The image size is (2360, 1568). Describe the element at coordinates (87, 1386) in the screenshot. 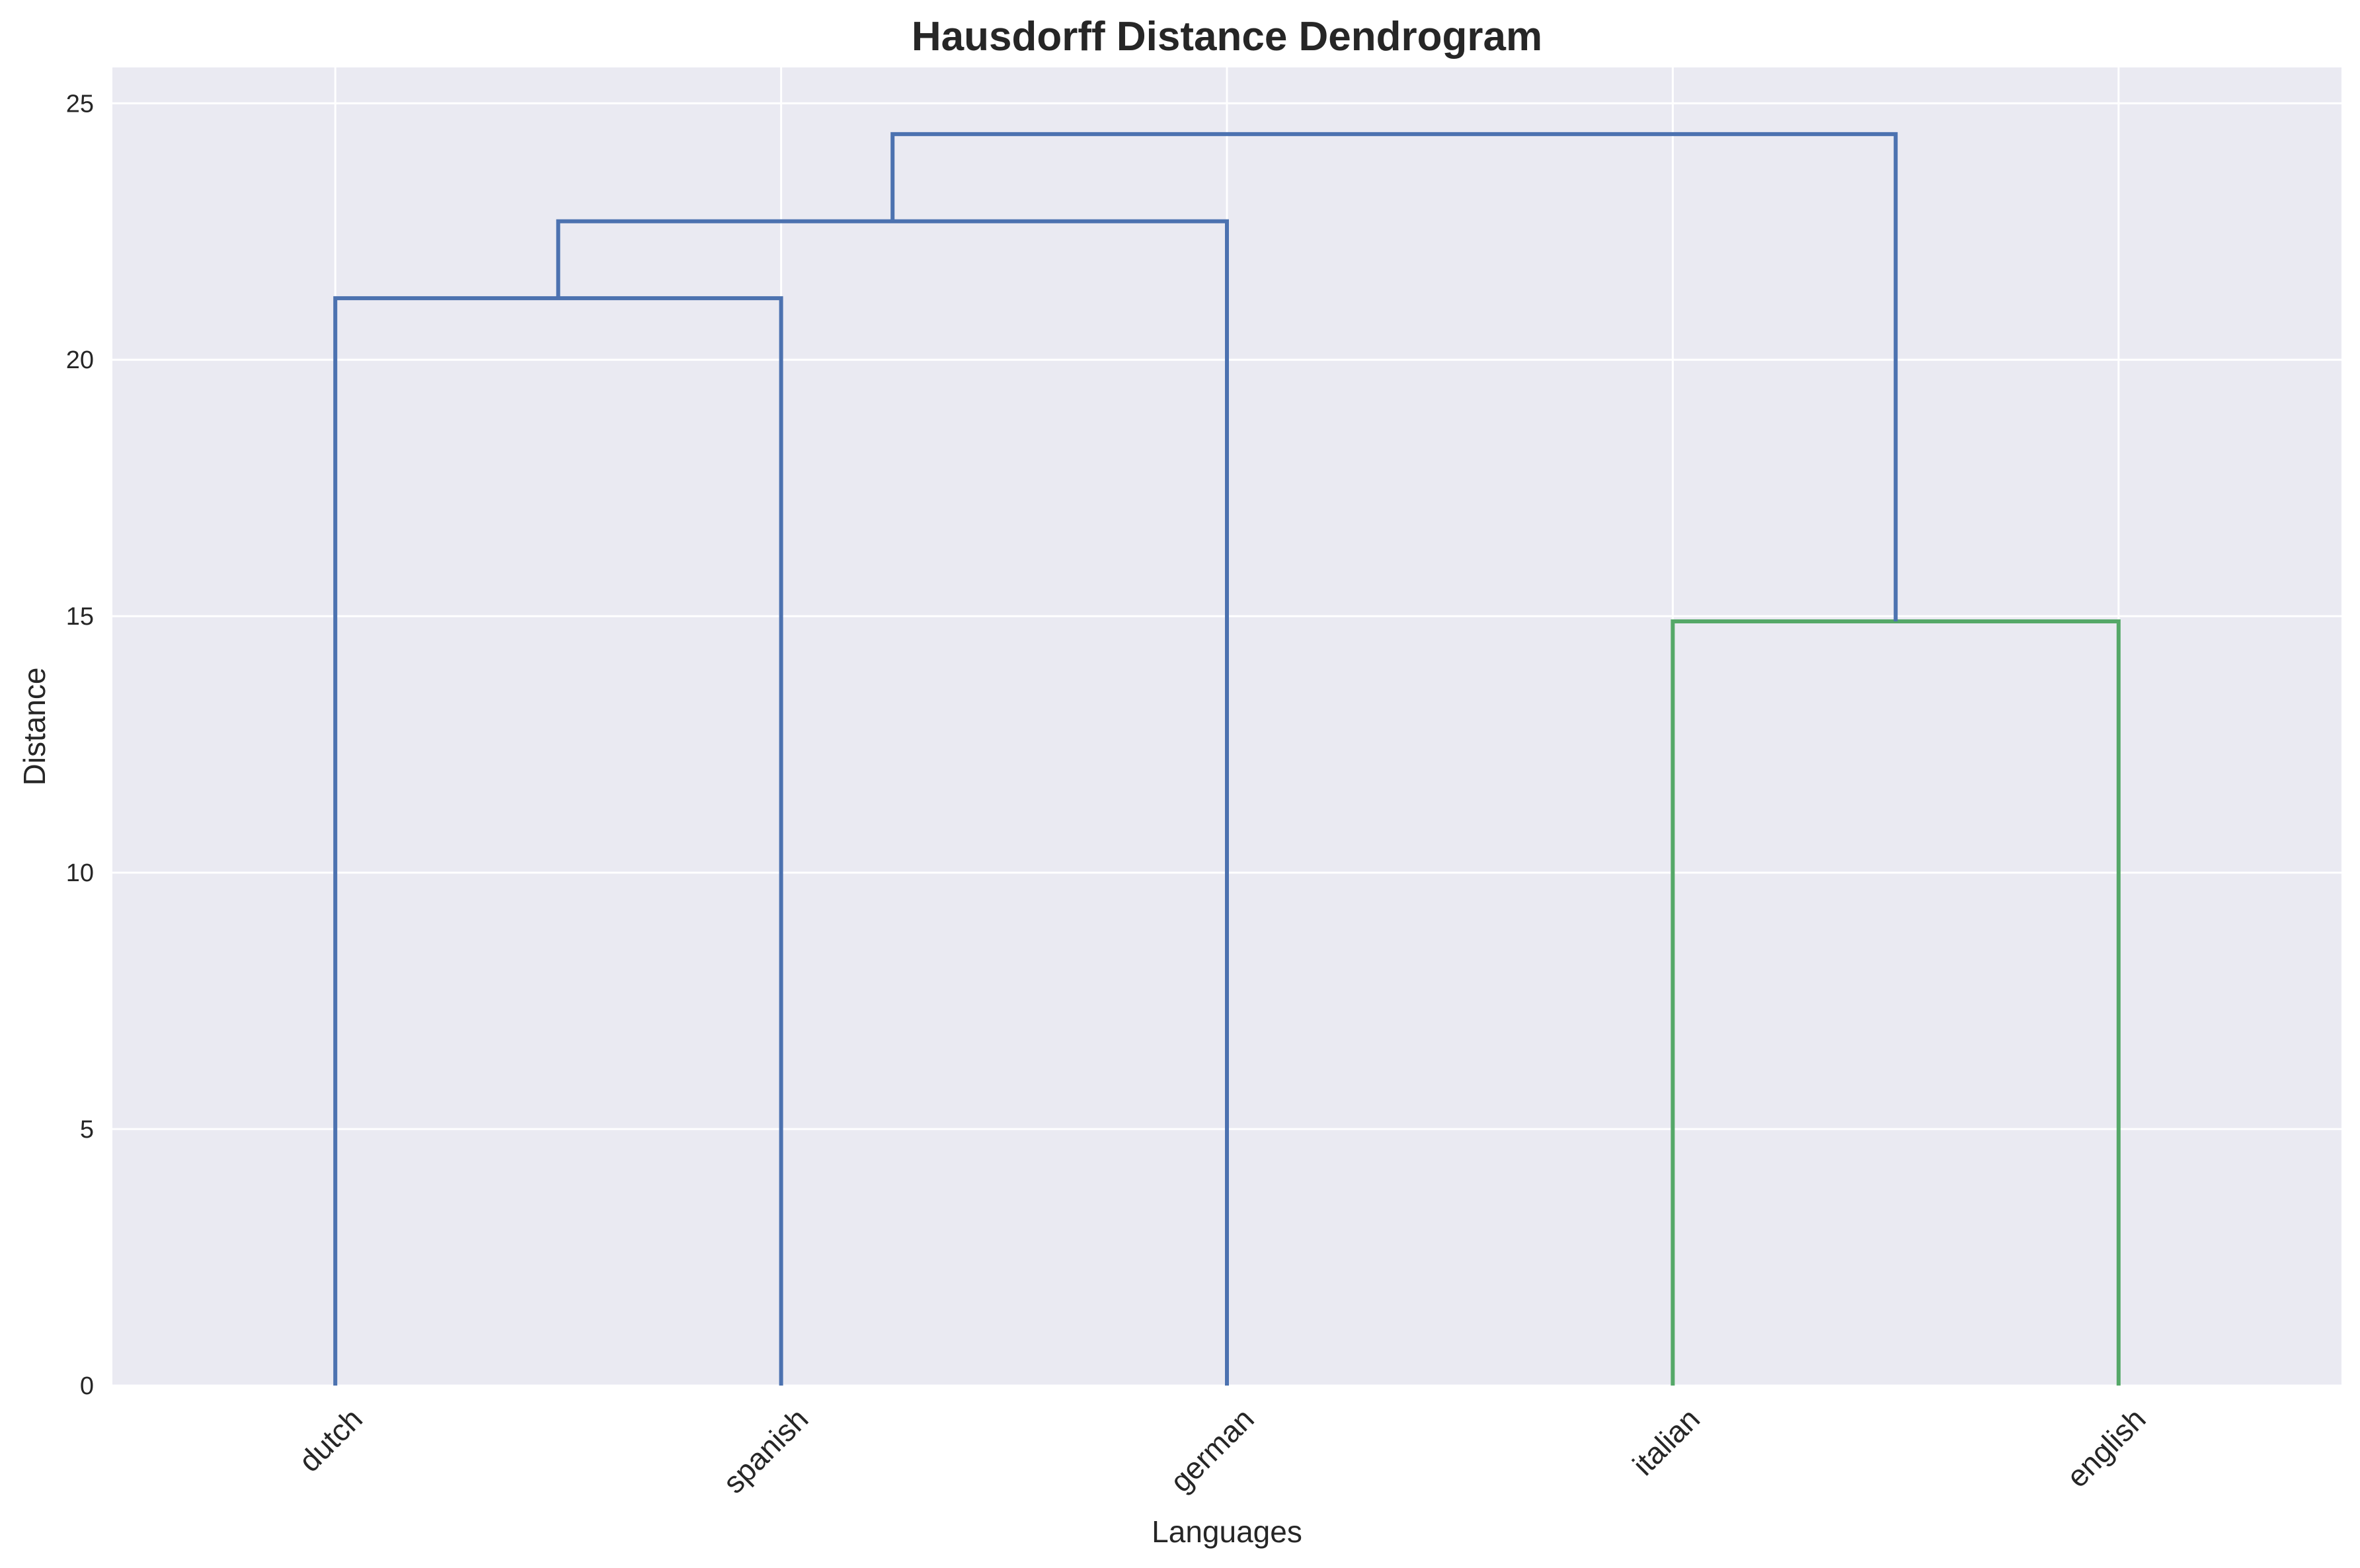

I see `y-tick-label: 0` at that location.